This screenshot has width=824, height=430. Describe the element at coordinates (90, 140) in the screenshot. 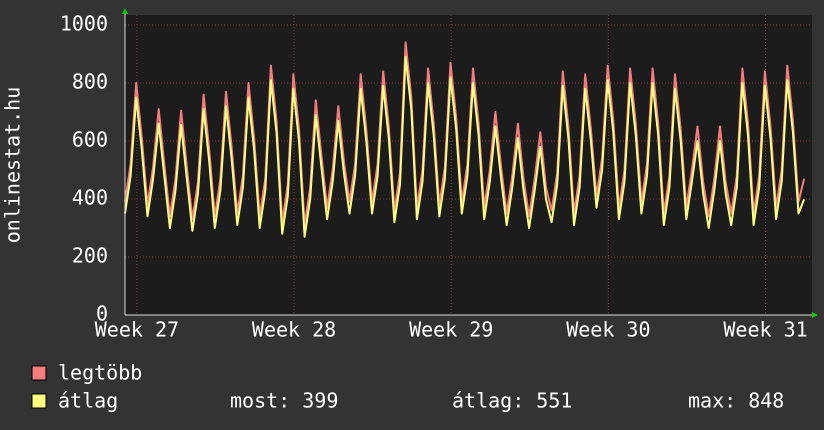

I see `y-tick-label: 600` at that location.